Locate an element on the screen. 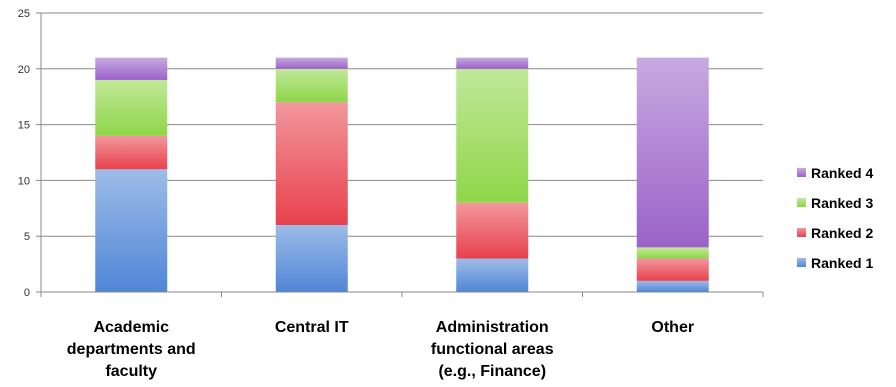  legend-label: Ranked 2 is located at coordinates (842, 233).